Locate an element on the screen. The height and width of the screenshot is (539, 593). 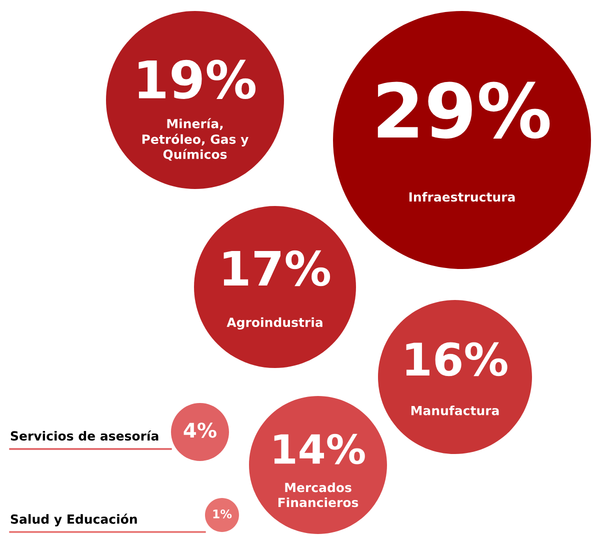
category-label: Minería, Petróleo, Gas y Químicos is located at coordinates (195, 139).